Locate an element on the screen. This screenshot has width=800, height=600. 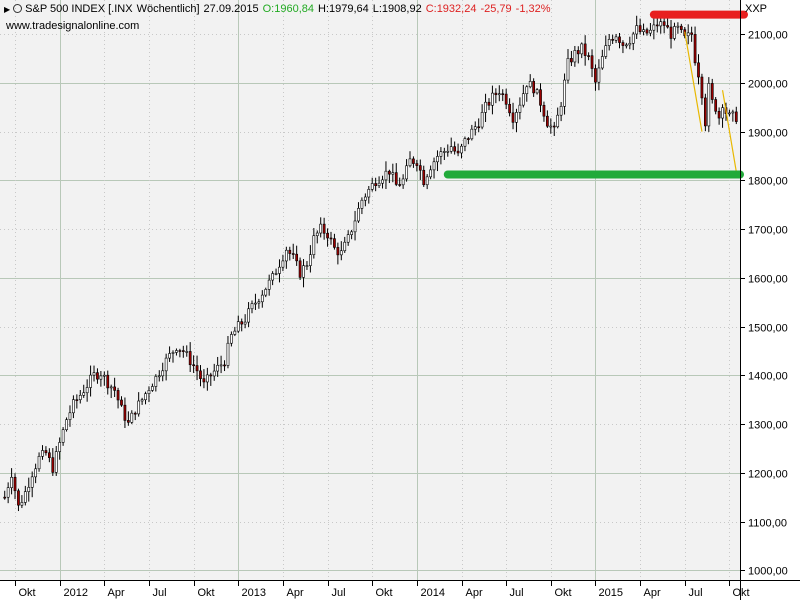
y-tick-label: 2100,00 is located at coordinates (768, 36).